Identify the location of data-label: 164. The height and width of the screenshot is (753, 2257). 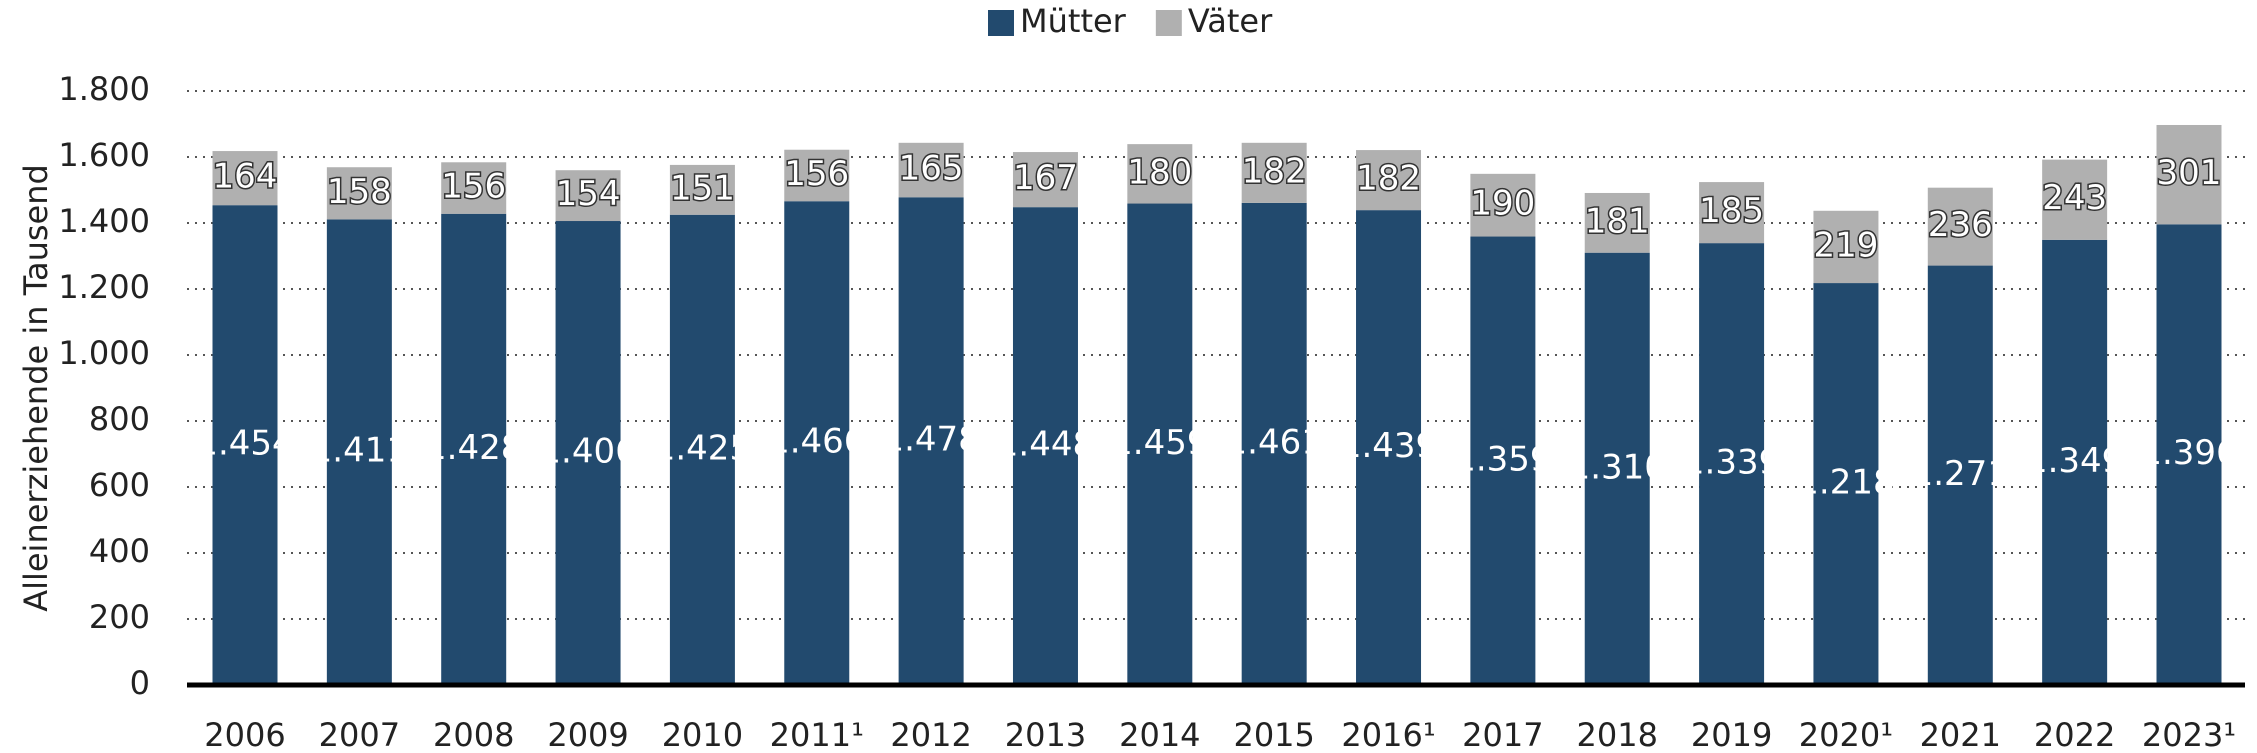
(245, 177).